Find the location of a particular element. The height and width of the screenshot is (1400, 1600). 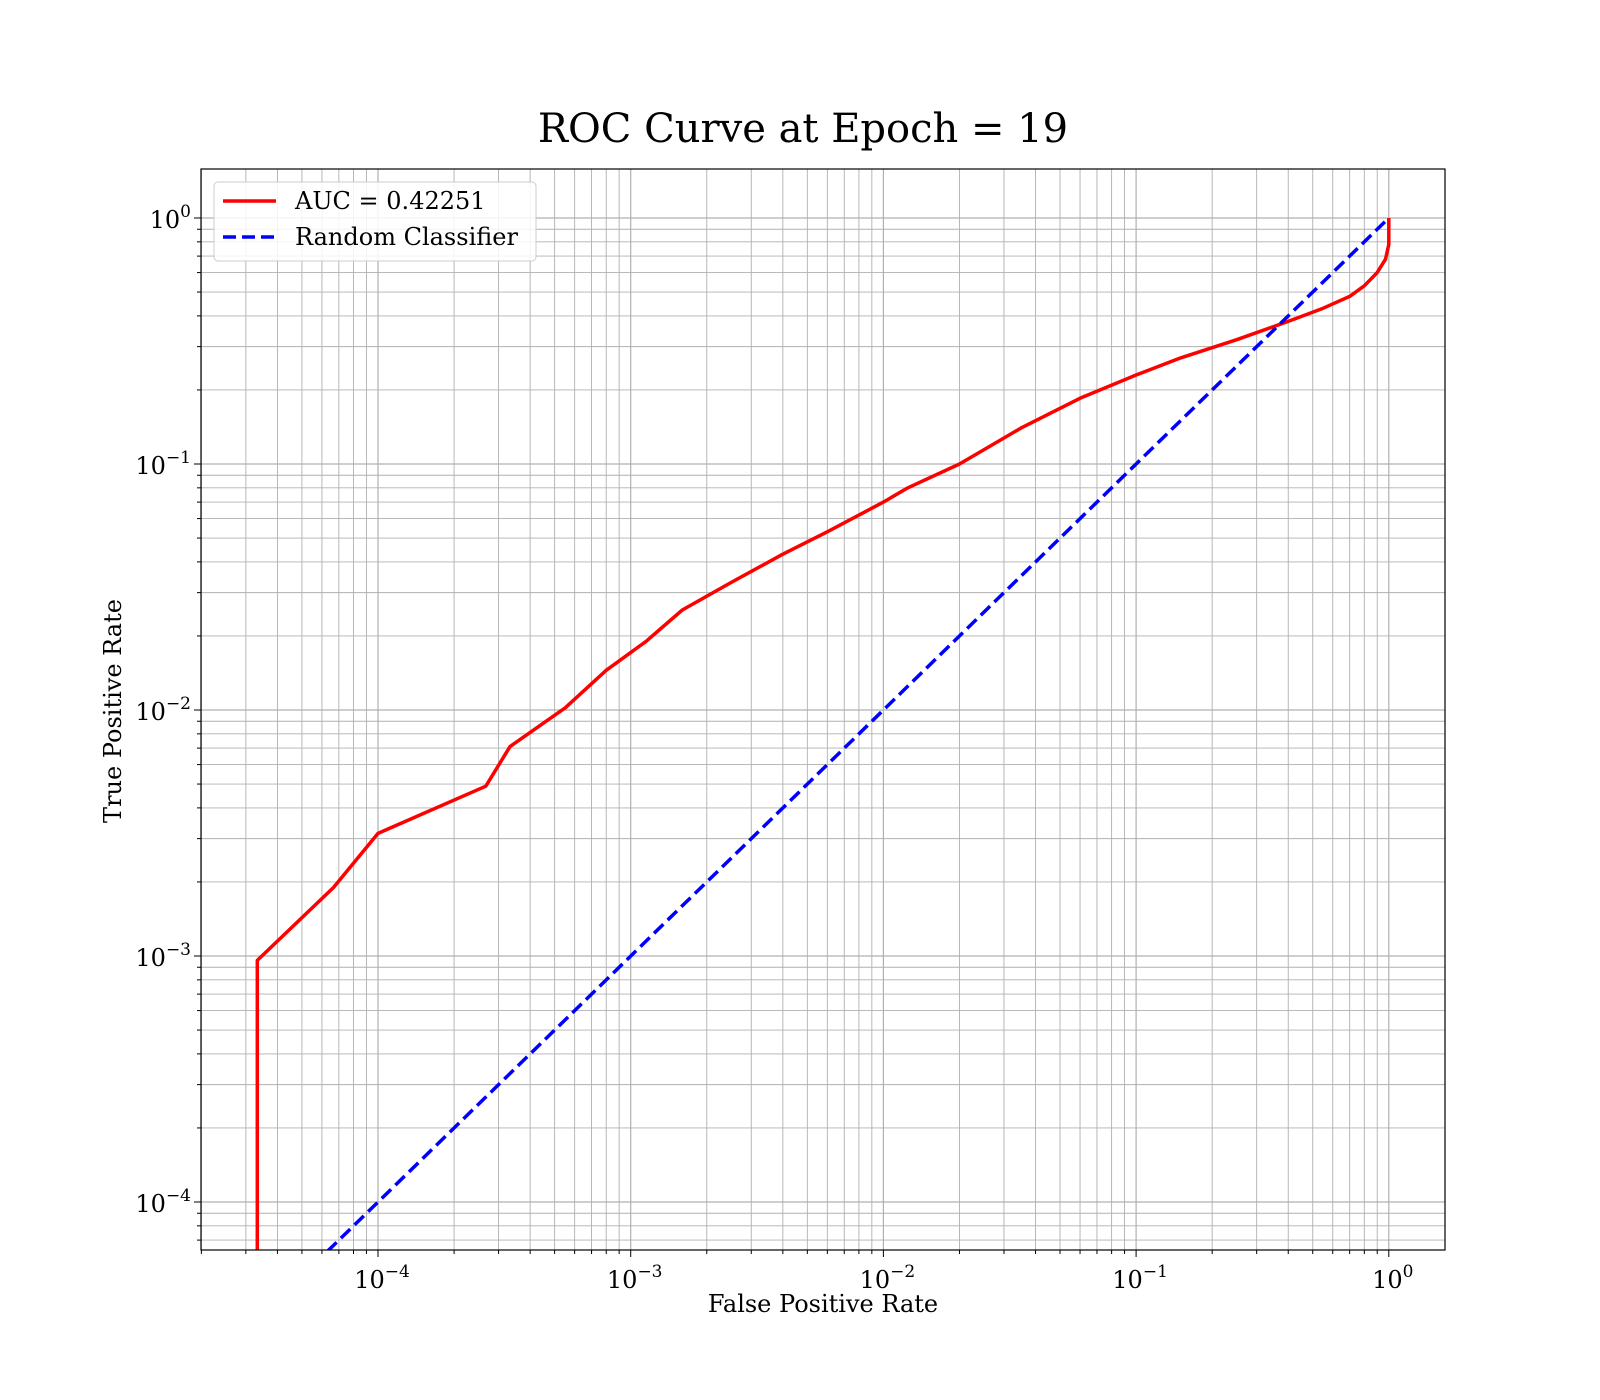

y-tick-label: 10⁻¹ is located at coordinates (163, 464).